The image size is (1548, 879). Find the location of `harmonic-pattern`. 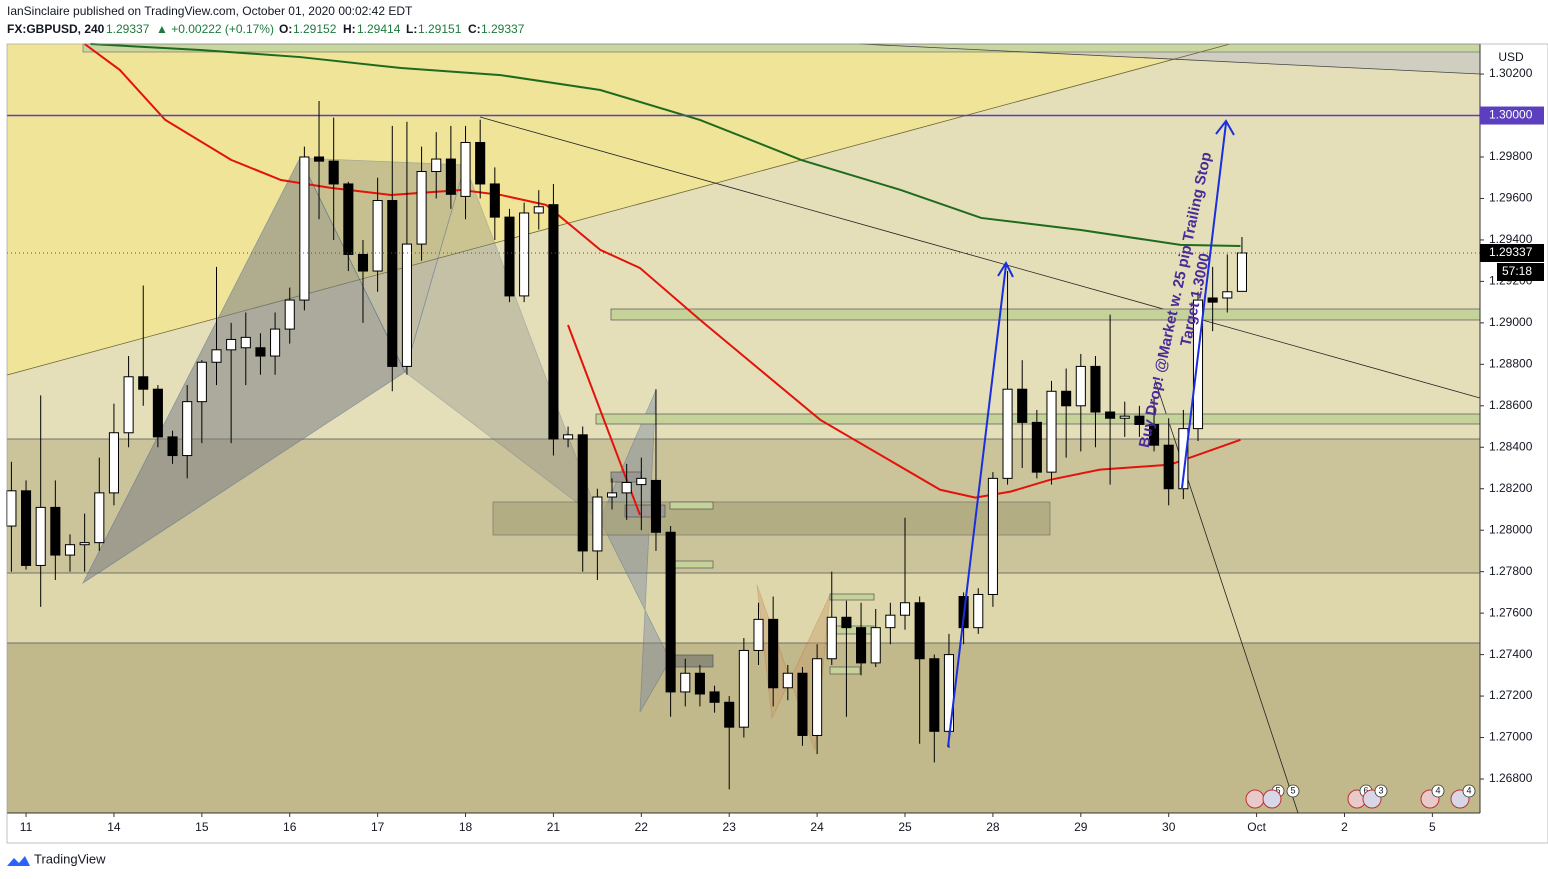

harmonic-pattern is located at coordinates (635, 551).